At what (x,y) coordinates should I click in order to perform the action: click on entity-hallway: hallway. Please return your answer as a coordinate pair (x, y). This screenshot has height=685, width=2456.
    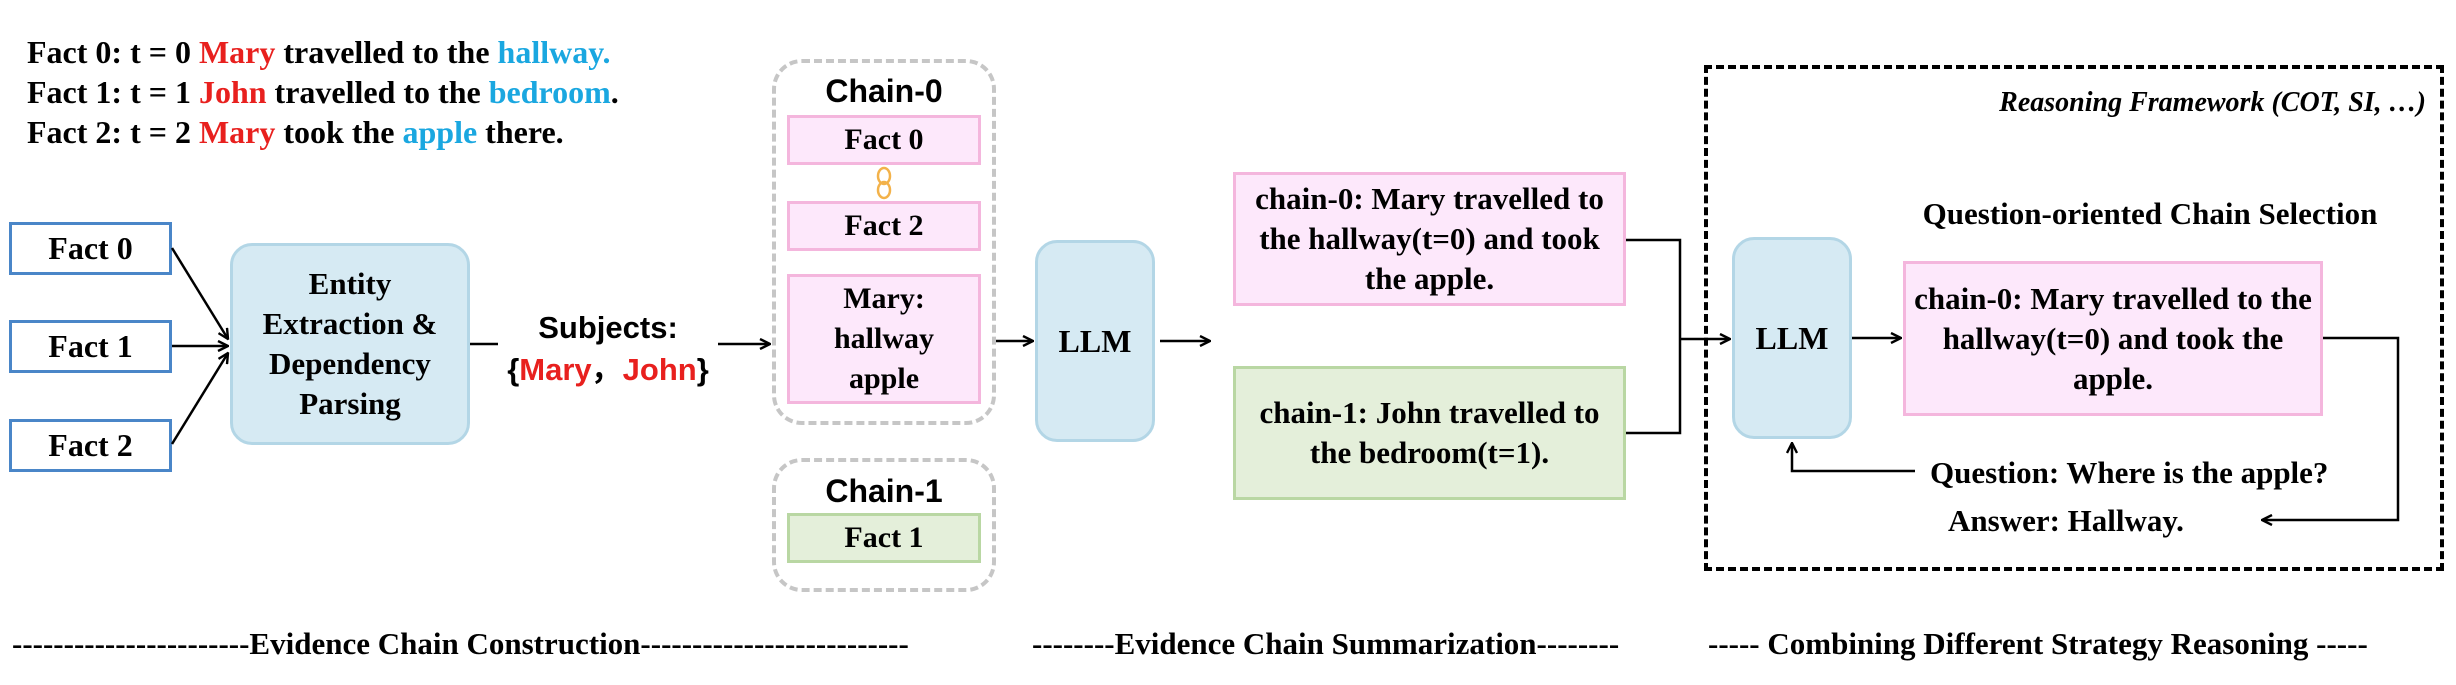
    Looking at the image, I should click on (550, 52).